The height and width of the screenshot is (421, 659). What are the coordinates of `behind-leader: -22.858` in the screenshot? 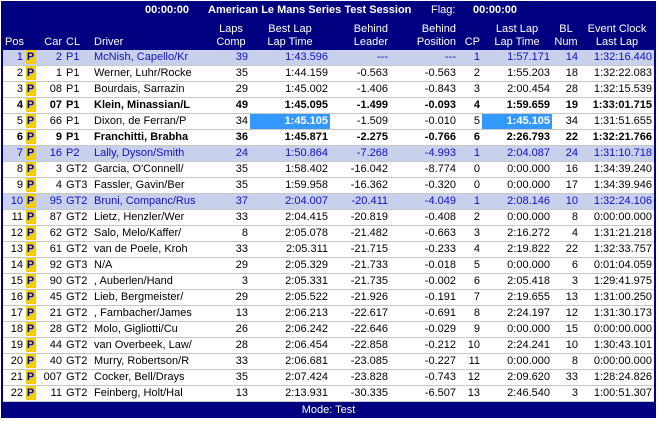 It's located at (369, 345).